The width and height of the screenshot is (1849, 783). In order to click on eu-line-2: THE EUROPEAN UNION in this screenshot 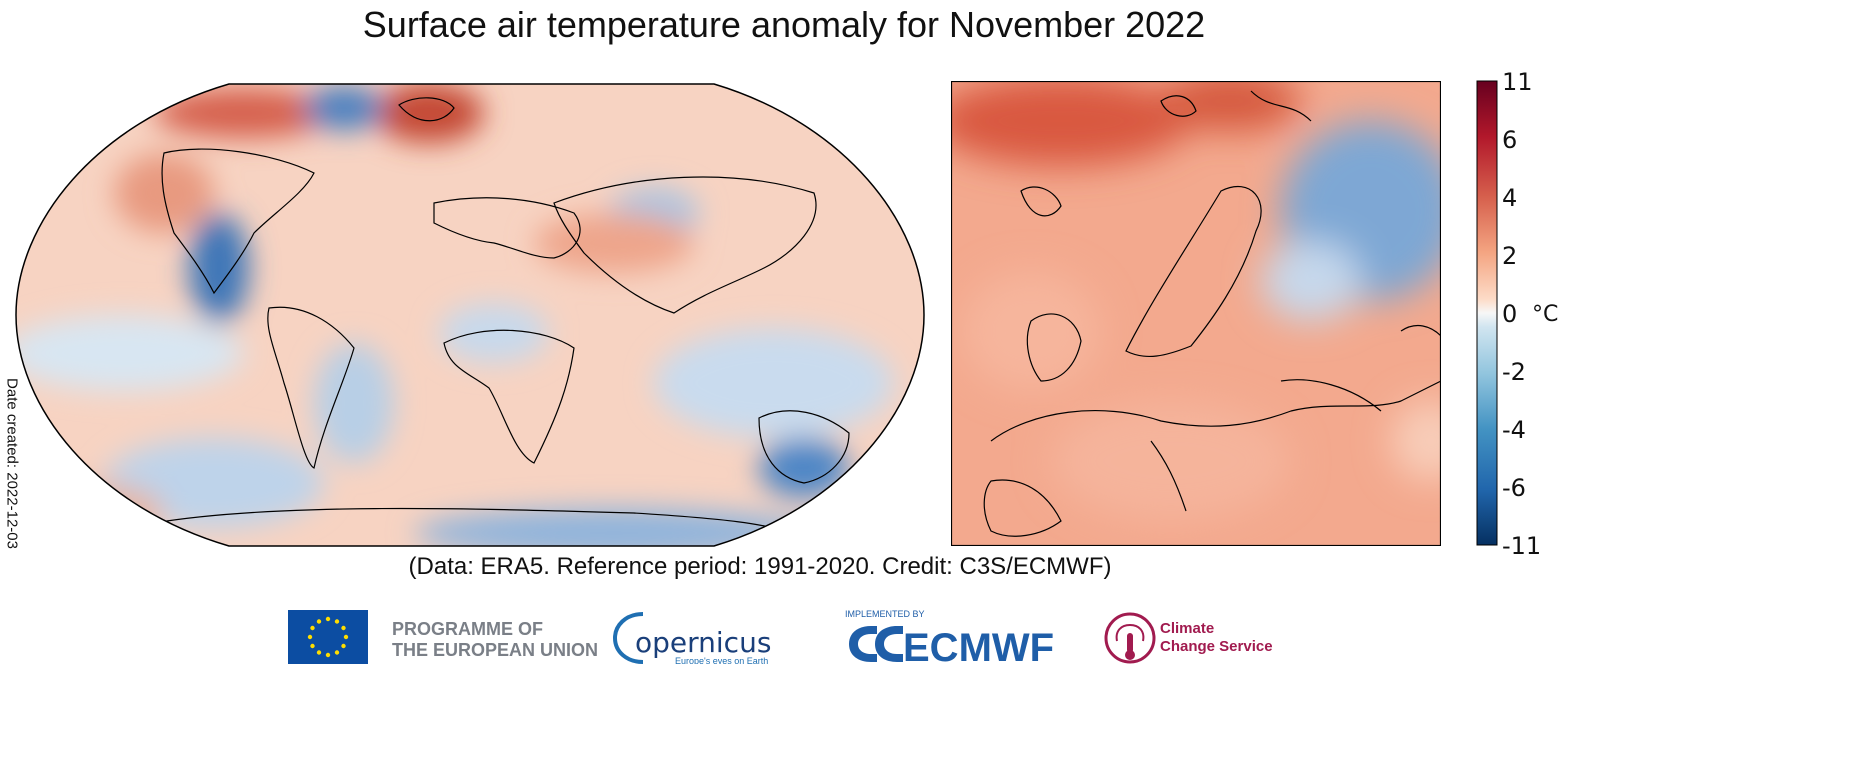, I will do `click(495, 650)`.